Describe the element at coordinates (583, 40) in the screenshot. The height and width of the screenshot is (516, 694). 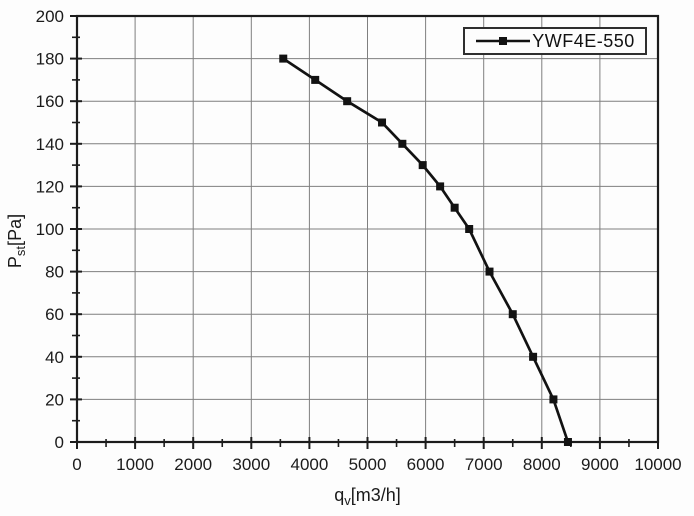
I see `legend-series-label: YWF4E-550` at that location.